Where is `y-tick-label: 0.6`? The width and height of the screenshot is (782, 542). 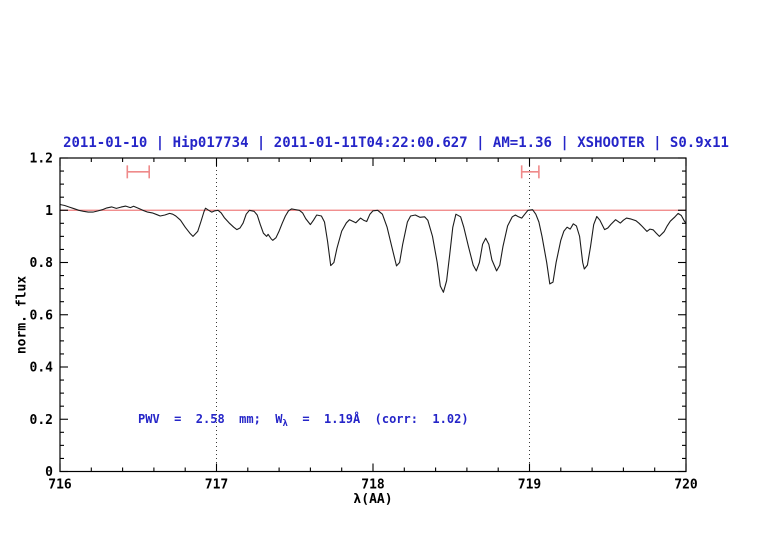 y-tick-label: 0.6 is located at coordinates (42, 315).